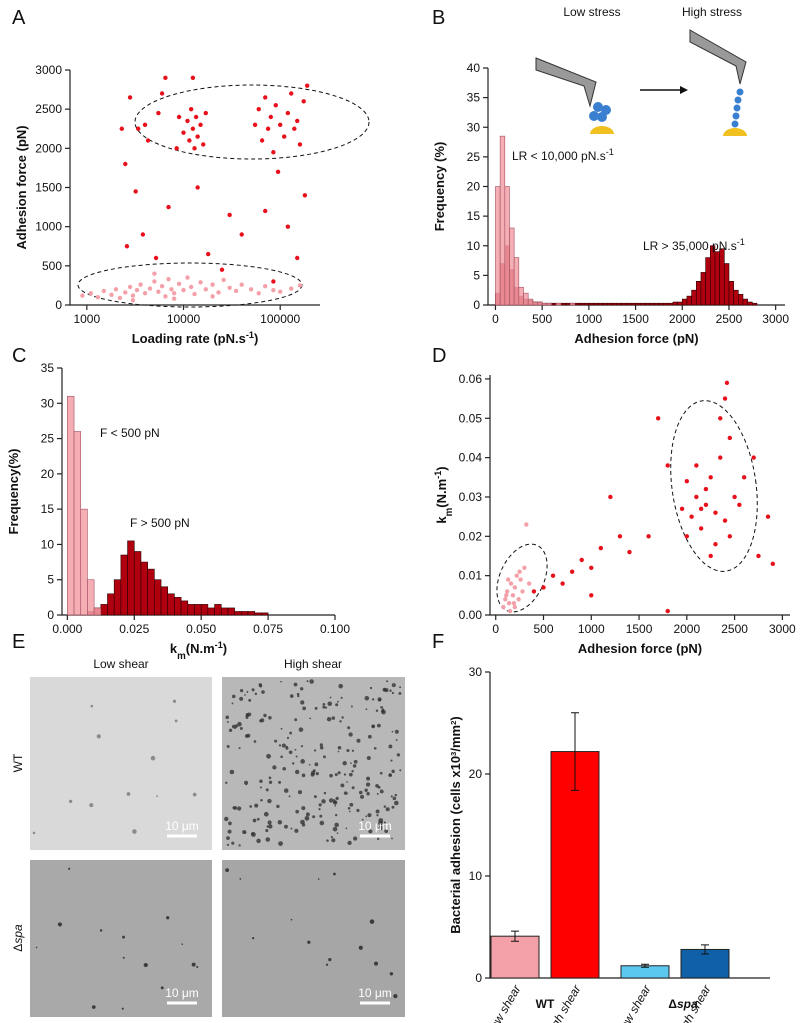 This screenshot has height=1023, width=800. I want to click on micrograph, so click(313, 763).